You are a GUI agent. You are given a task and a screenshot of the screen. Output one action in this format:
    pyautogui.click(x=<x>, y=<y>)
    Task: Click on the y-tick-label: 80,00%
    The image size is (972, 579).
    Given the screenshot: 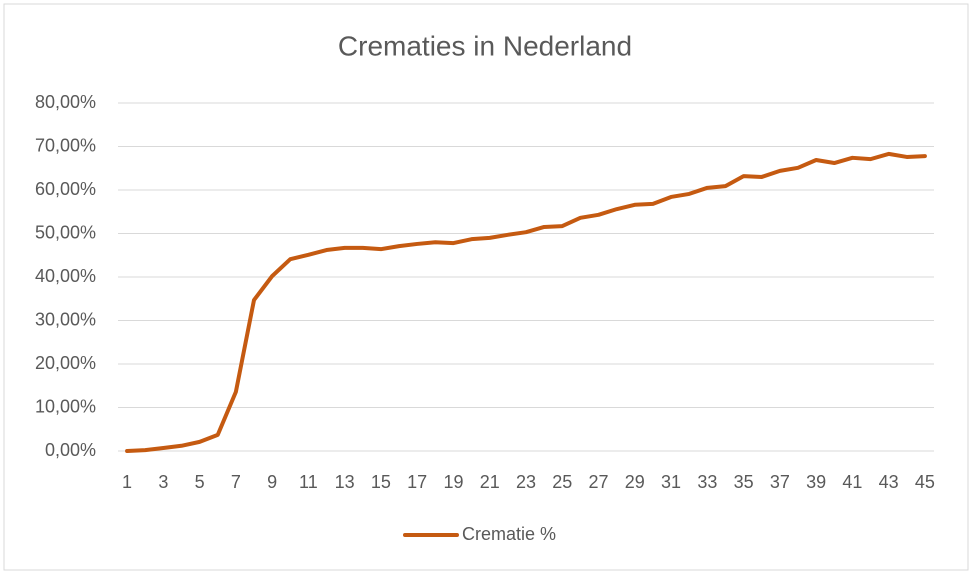 What is the action you would take?
    pyautogui.click(x=65, y=102)
    